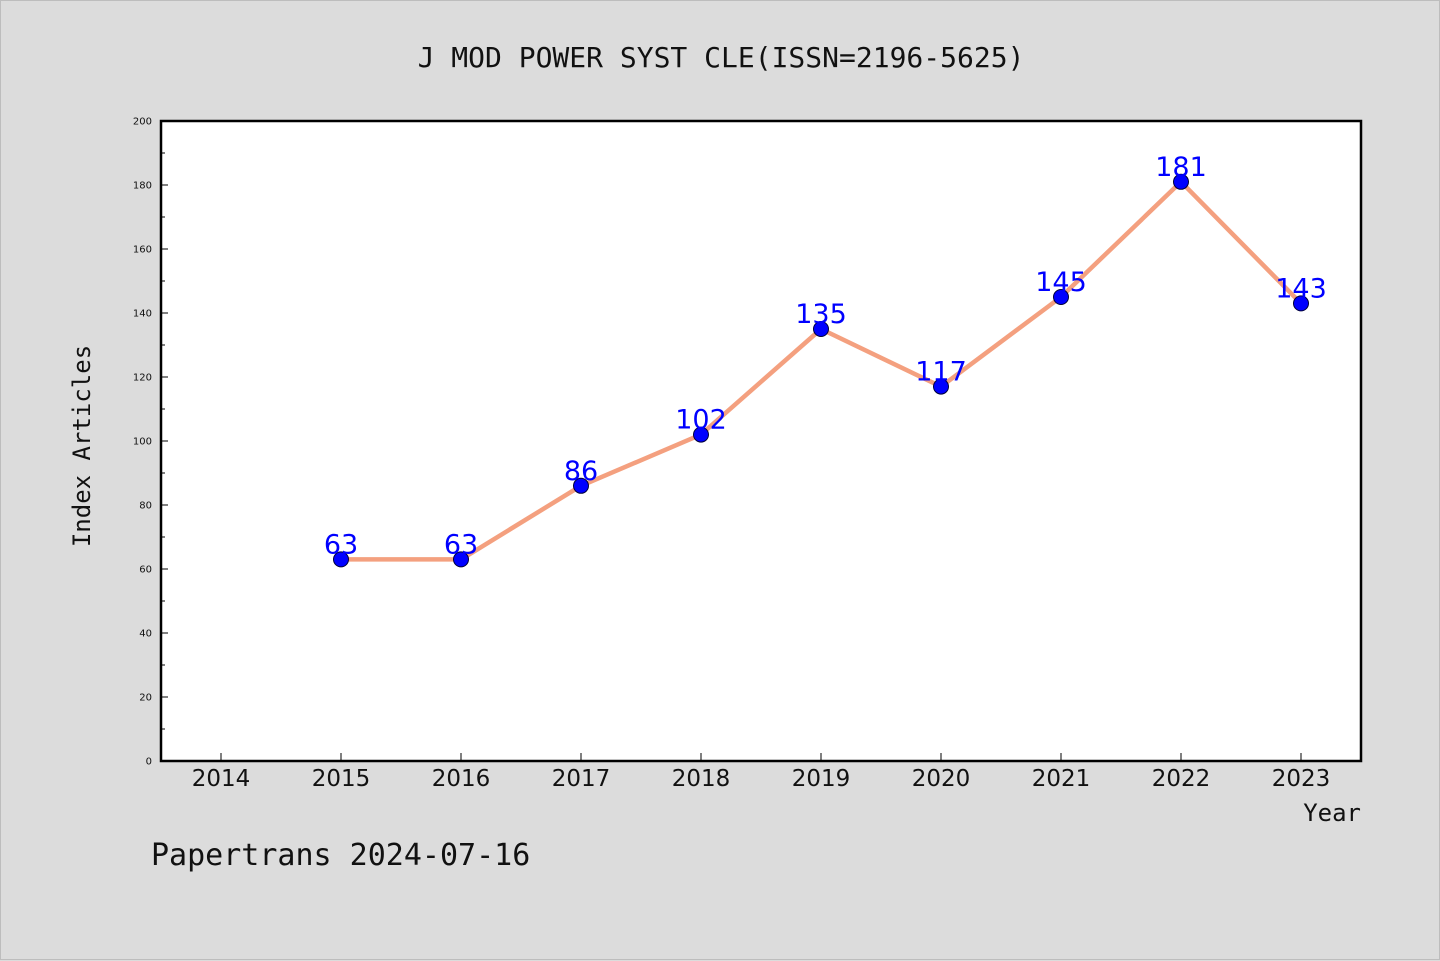 This screenshot has width=1440, height=961. I want to click on y-tick-label: 60, so click(145, 570).